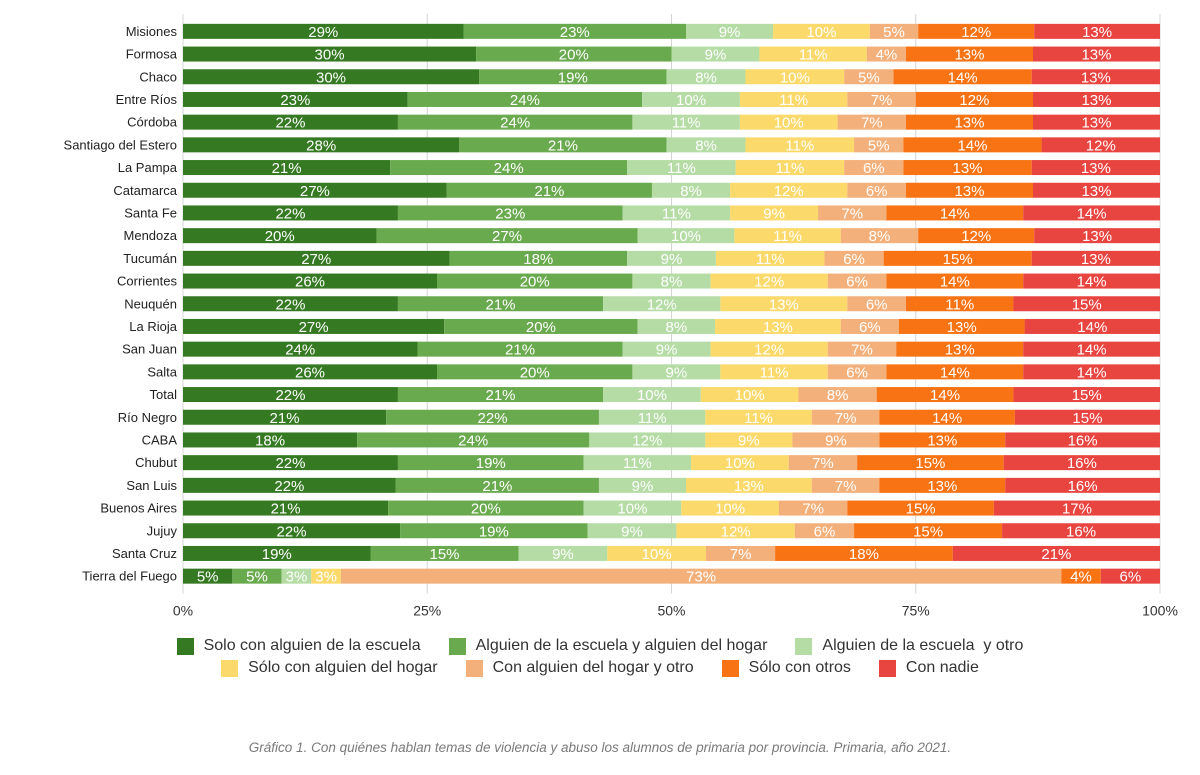 This screenshot has width=1200, height=775. What do you see at coordinates (323, 32) in the screenshot?
I see `data-label: 29%` at bounding box center [323, 32].